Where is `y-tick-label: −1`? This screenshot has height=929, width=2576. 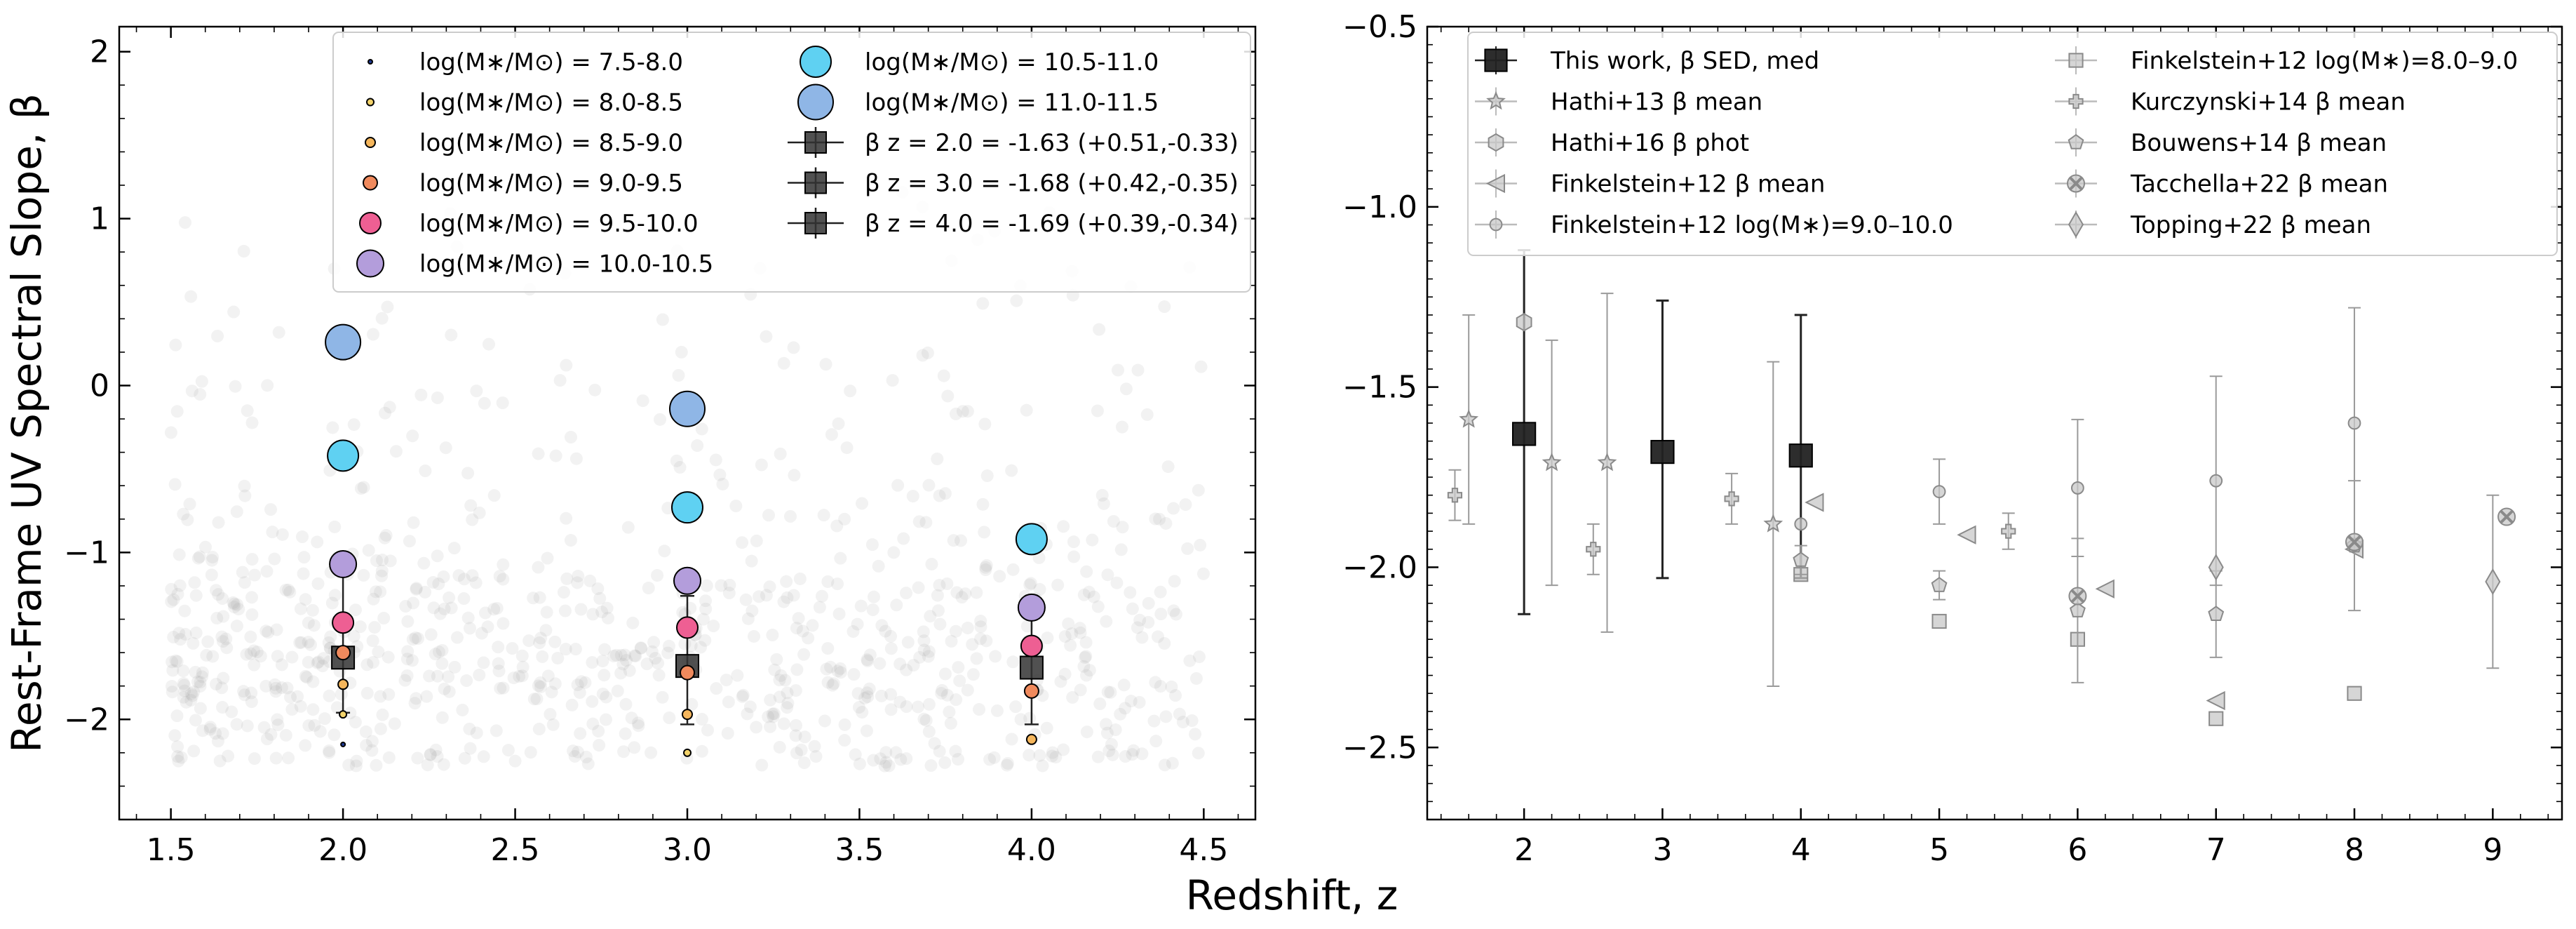
y-tick-label: −1 is located at coordinates (86, 552).